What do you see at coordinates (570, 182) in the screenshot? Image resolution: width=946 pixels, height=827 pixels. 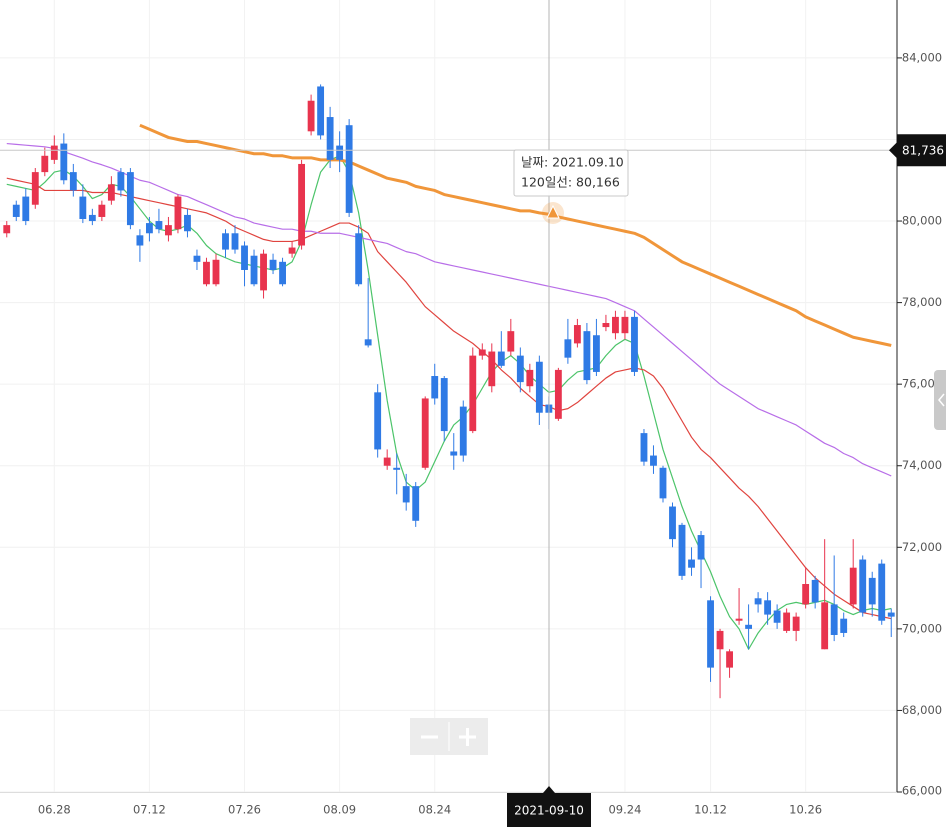 I see `tooltip-ma120: 120일선: 80,166` at bounding box center [570, 182].